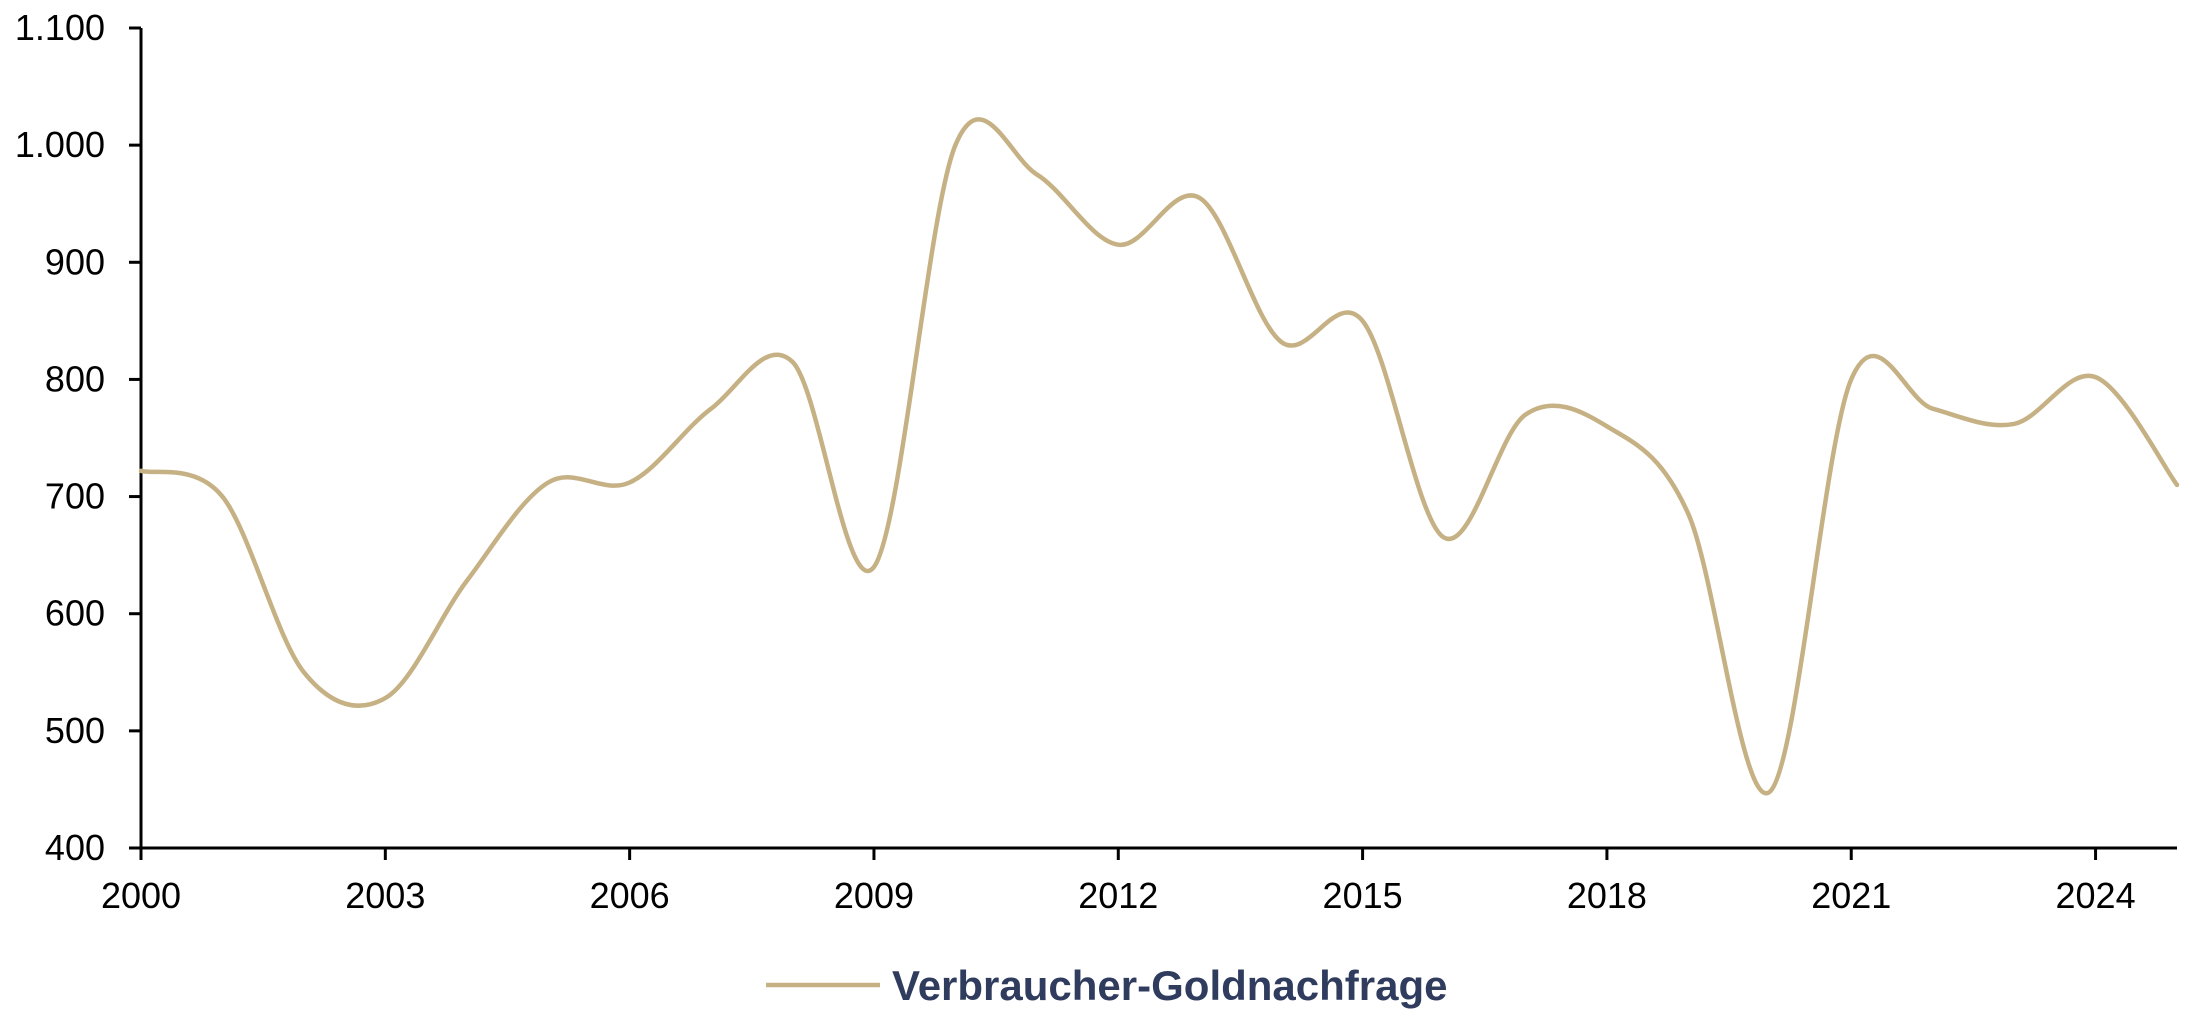  I want to click on x-tick-label: 2018, so click(1607, 895).